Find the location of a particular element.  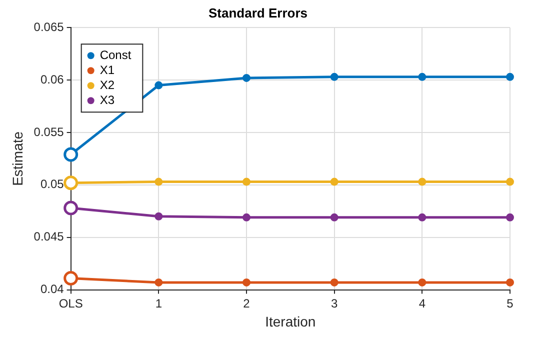

legend-label: X2 is located at coordinates (107, 85).